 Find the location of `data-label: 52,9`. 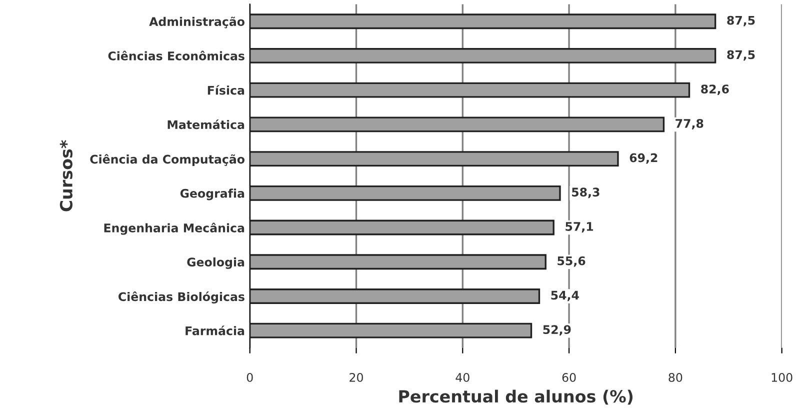

data-label: 52,9 is located at coordinates (557, 330).